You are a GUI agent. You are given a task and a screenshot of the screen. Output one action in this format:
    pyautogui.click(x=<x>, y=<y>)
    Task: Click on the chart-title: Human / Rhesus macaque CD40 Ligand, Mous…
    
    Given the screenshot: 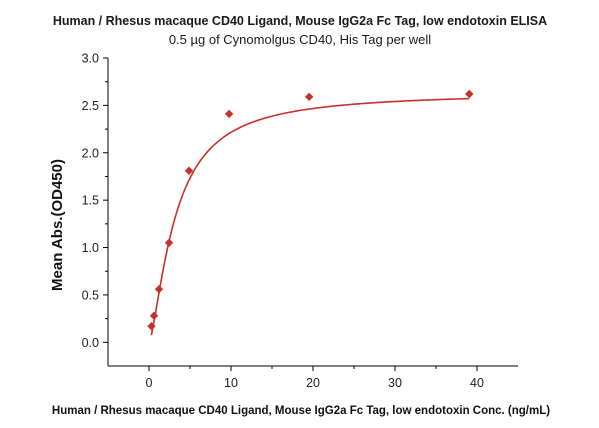 What is the action you would take?
    pyautogui.click(x=300, y=21)
    